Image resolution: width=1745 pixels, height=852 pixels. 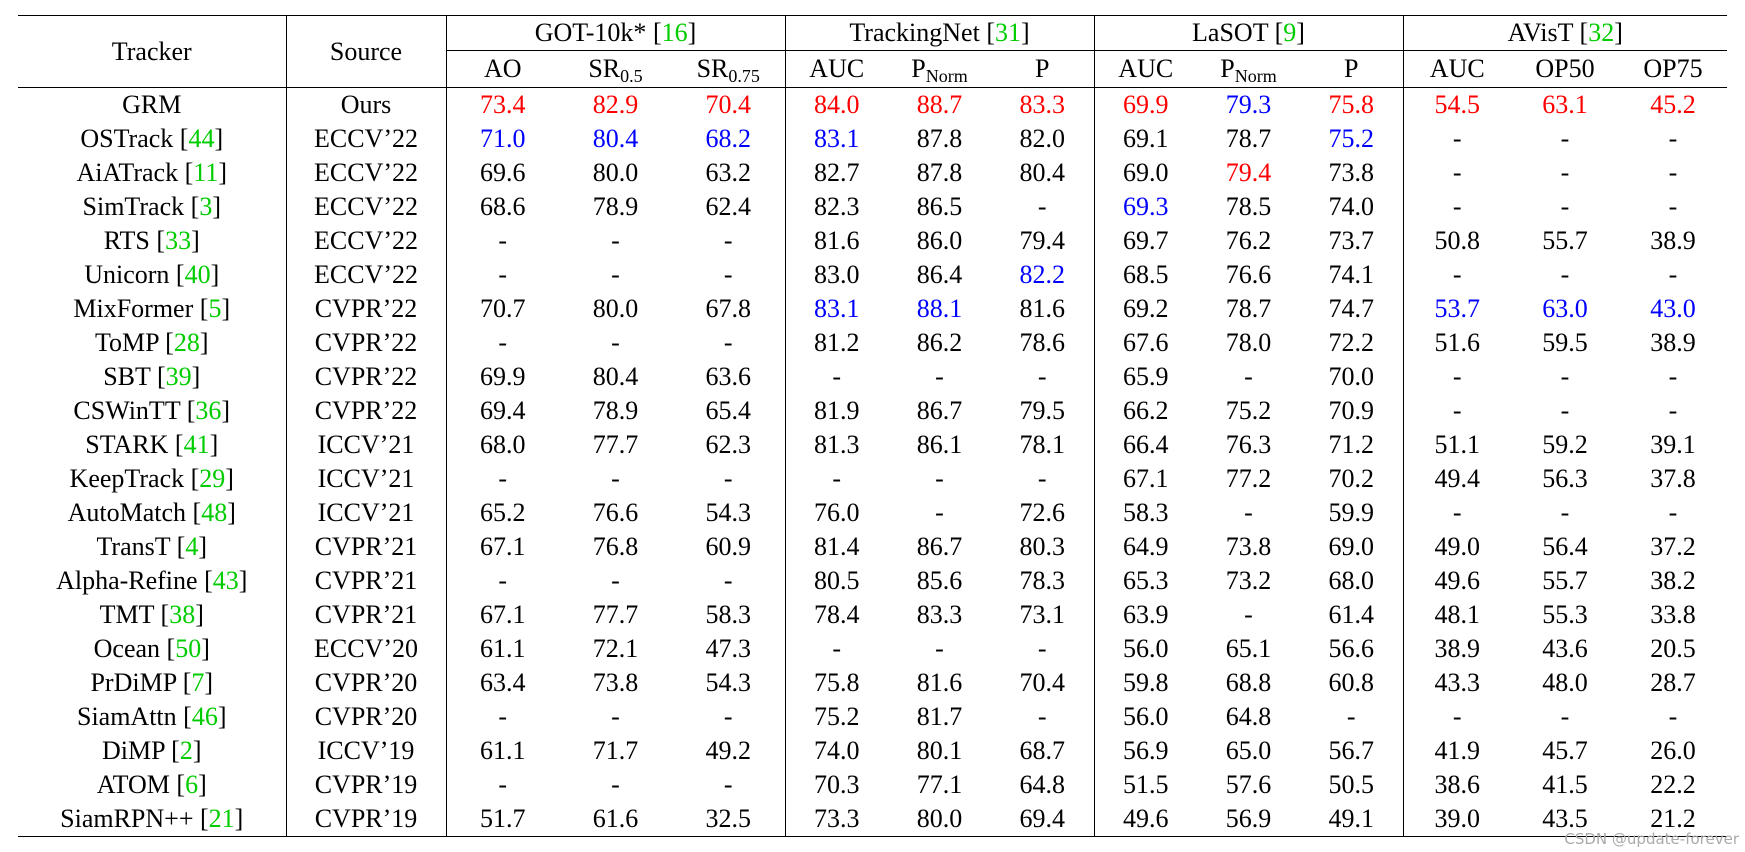 What do you see at coordinates (1565, 68) in the screenshot?
I see `column-base: OP50` at bounding box center [1565, 68].